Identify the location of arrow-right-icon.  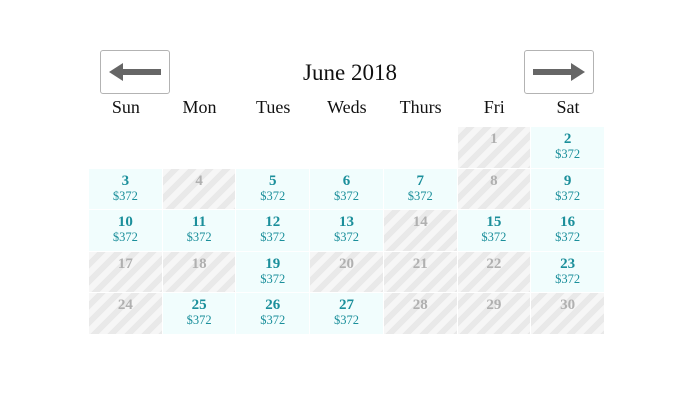
(559, 72).